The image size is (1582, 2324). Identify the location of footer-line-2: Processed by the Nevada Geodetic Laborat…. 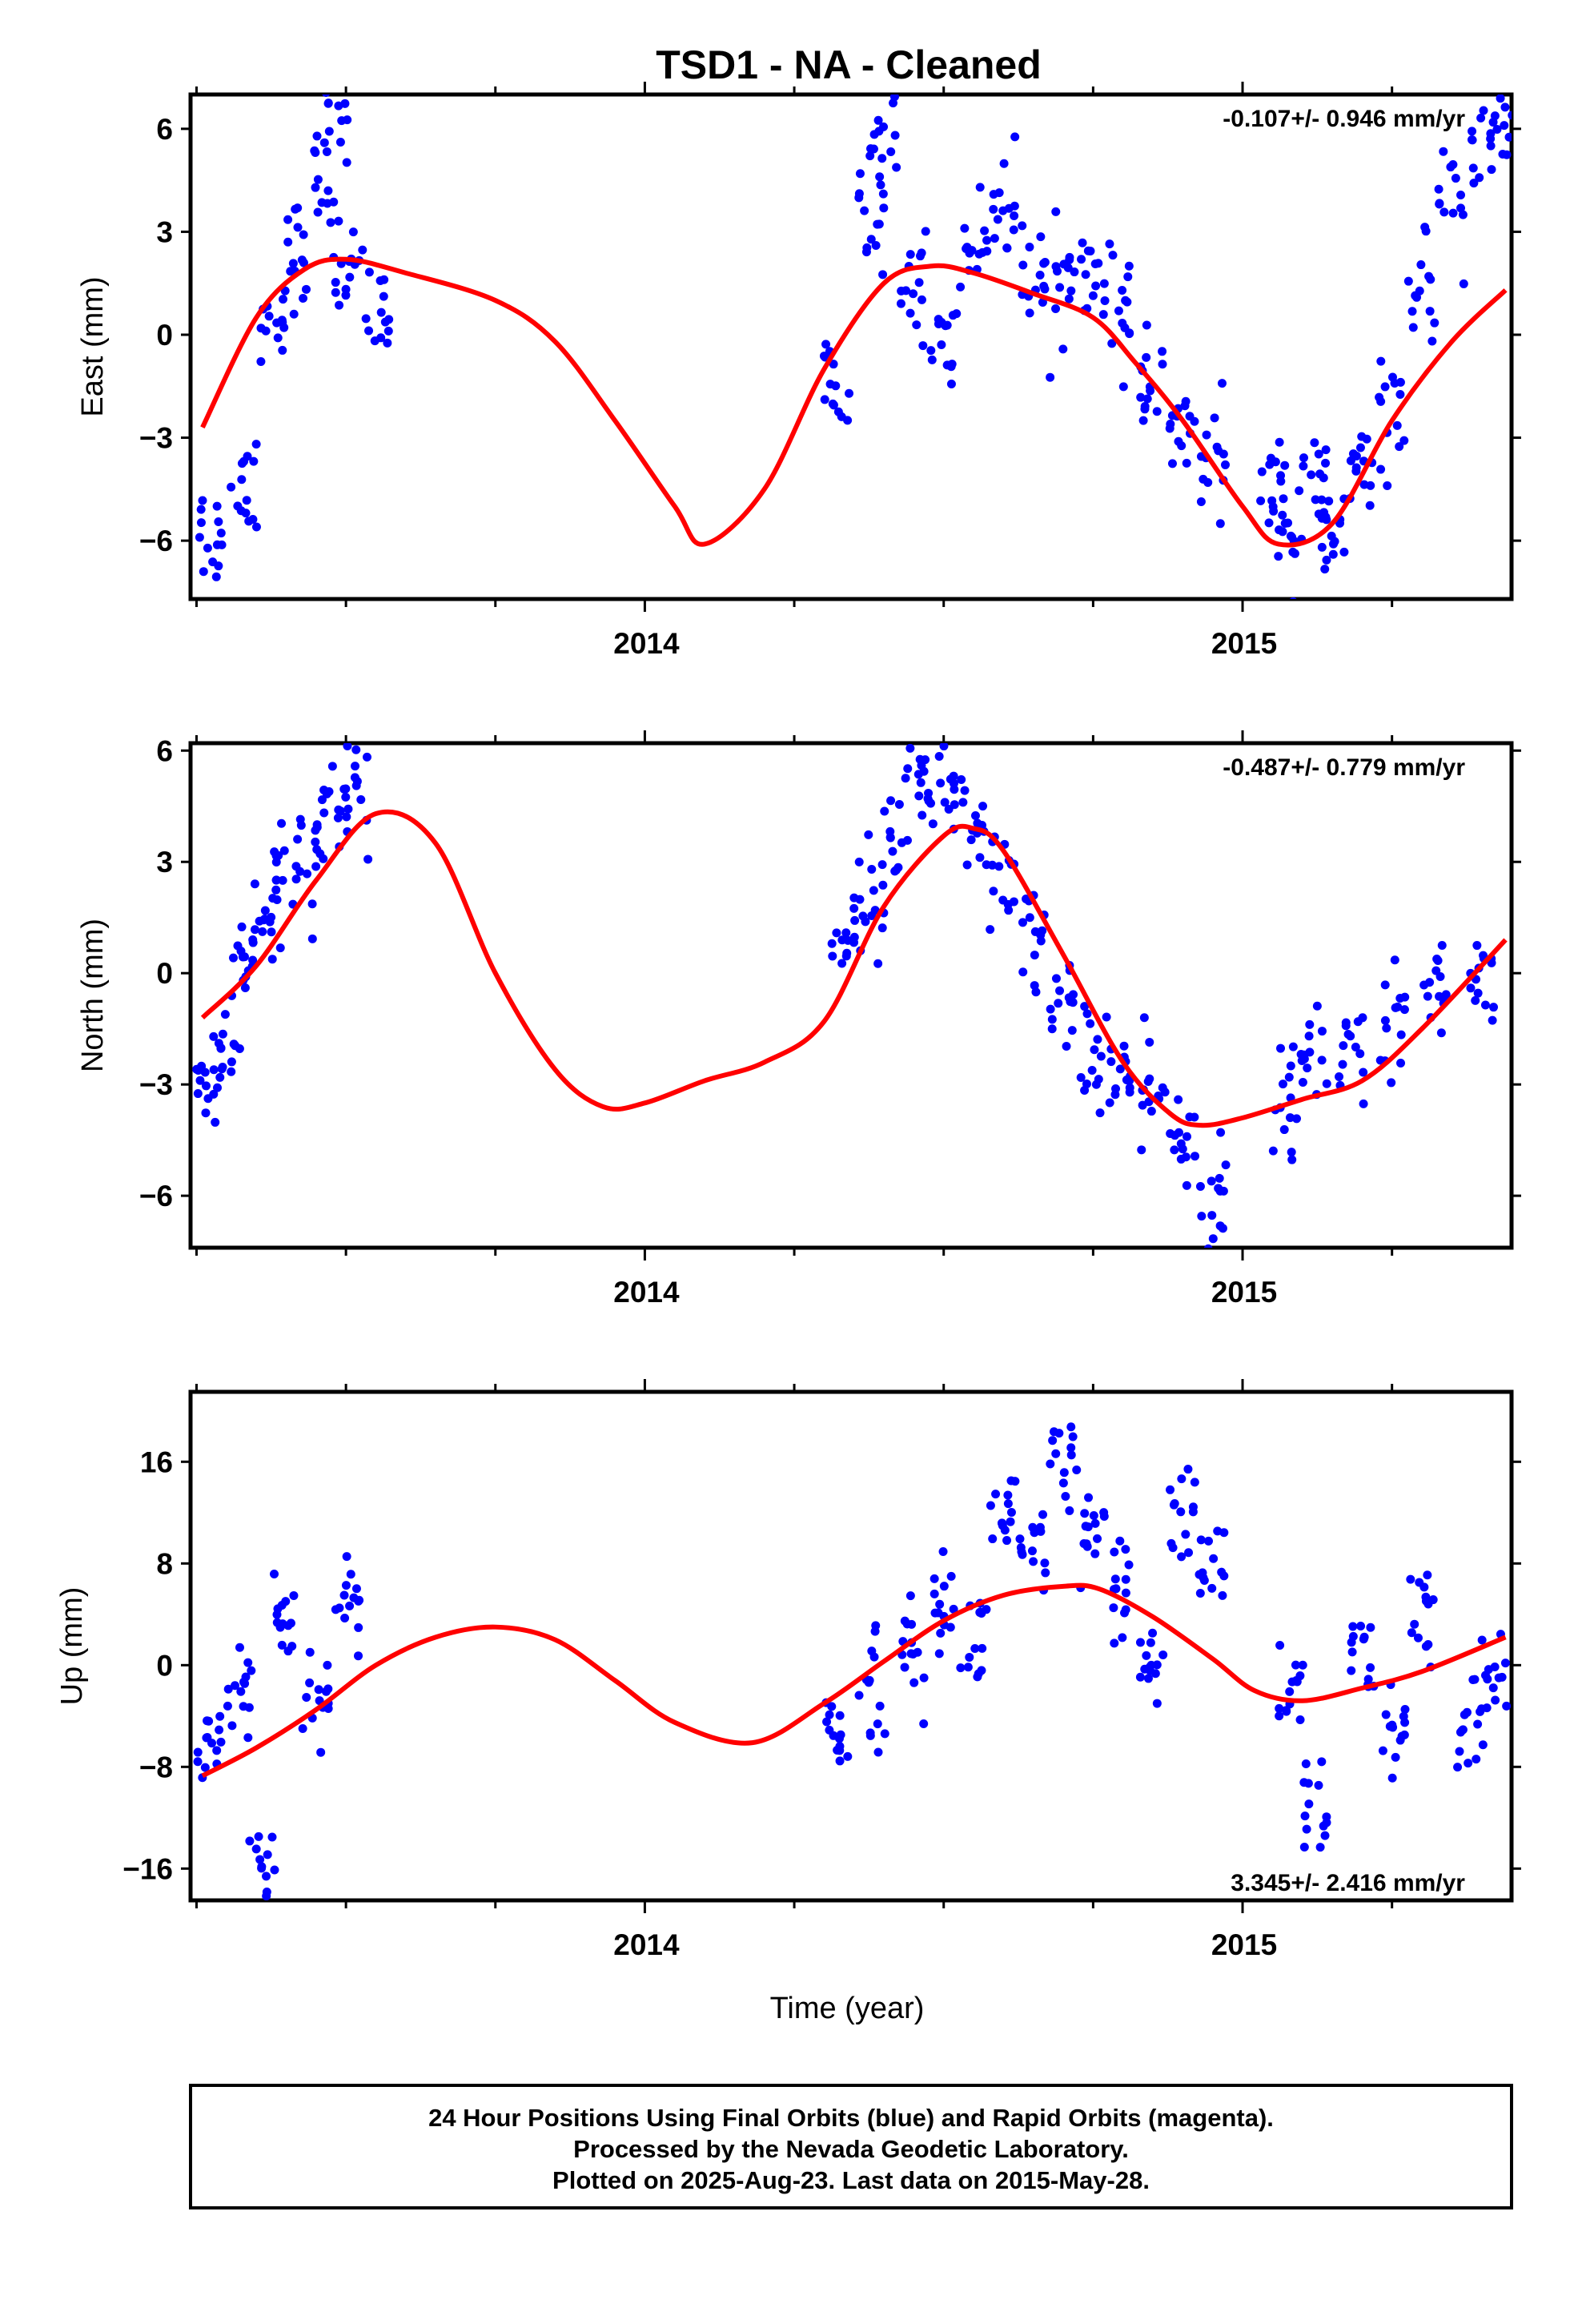
(851, 2149).